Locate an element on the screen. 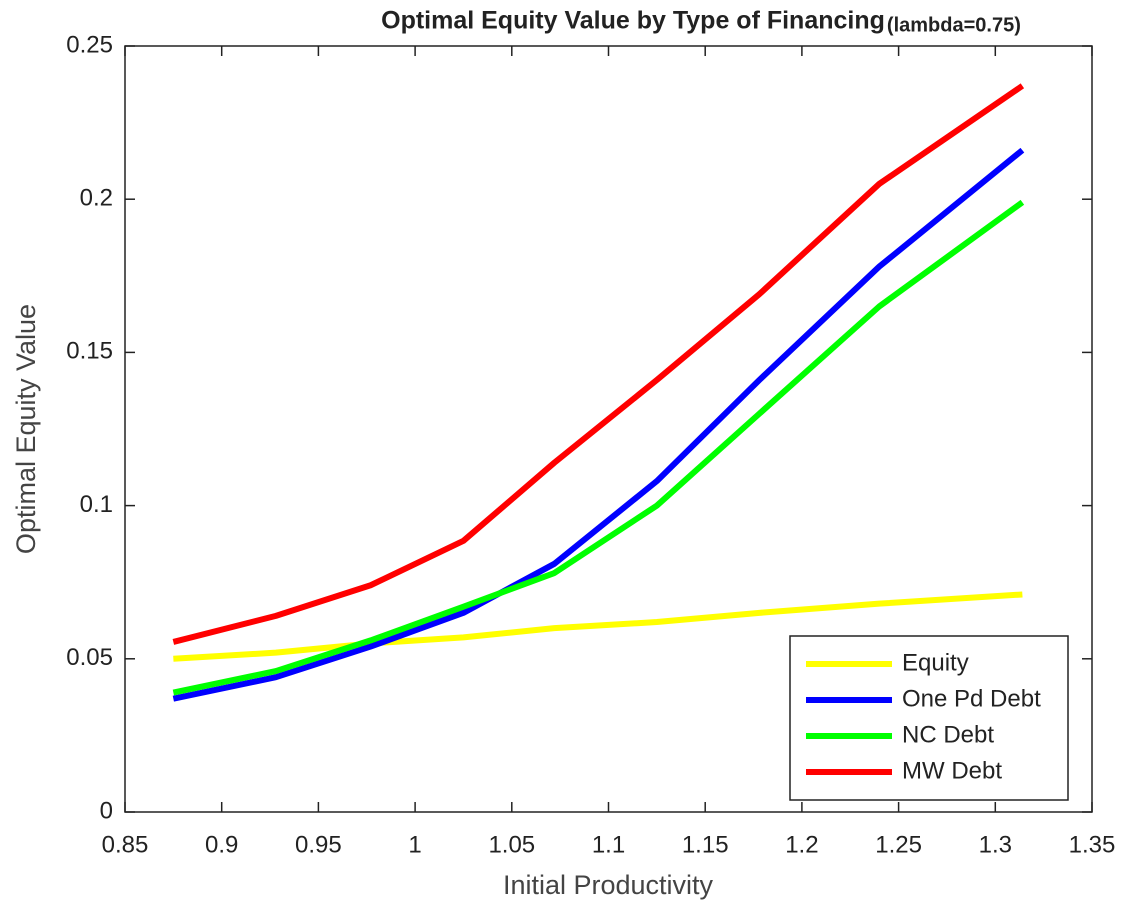 This screenshot has width=1138, height=907. y-tick-label: 0.15 is located at coordinates (89, 351).